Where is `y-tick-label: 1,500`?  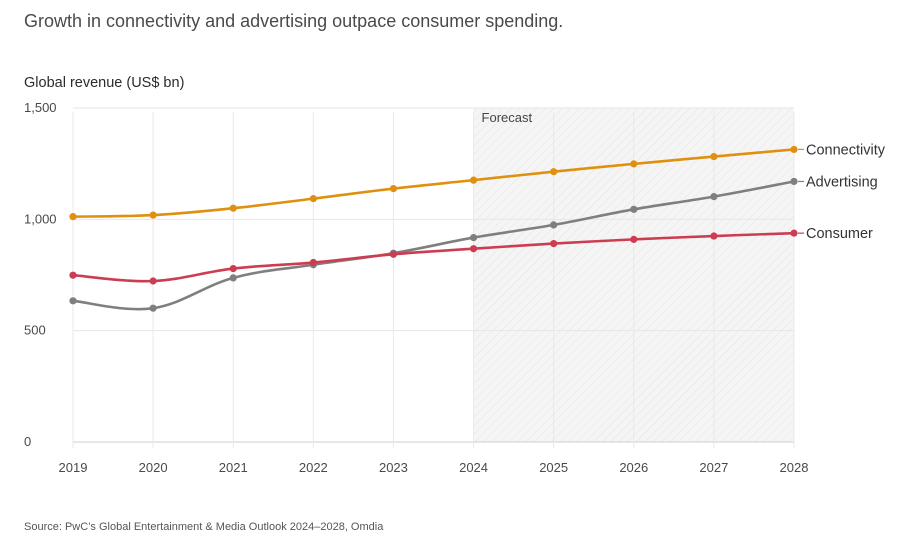
y-tick-label: 1,500 is located at coordinates (40, 107).